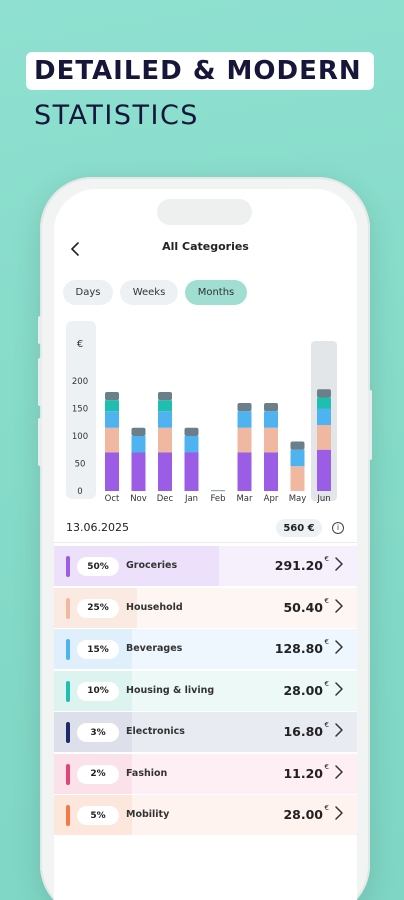 Image resolution: width=404 pixels, height=900 pixels. What do you see at coordinates (80, 344) in the screenshot?
I see `y-axis-unit-label: €` at bounding box center [80, 344].